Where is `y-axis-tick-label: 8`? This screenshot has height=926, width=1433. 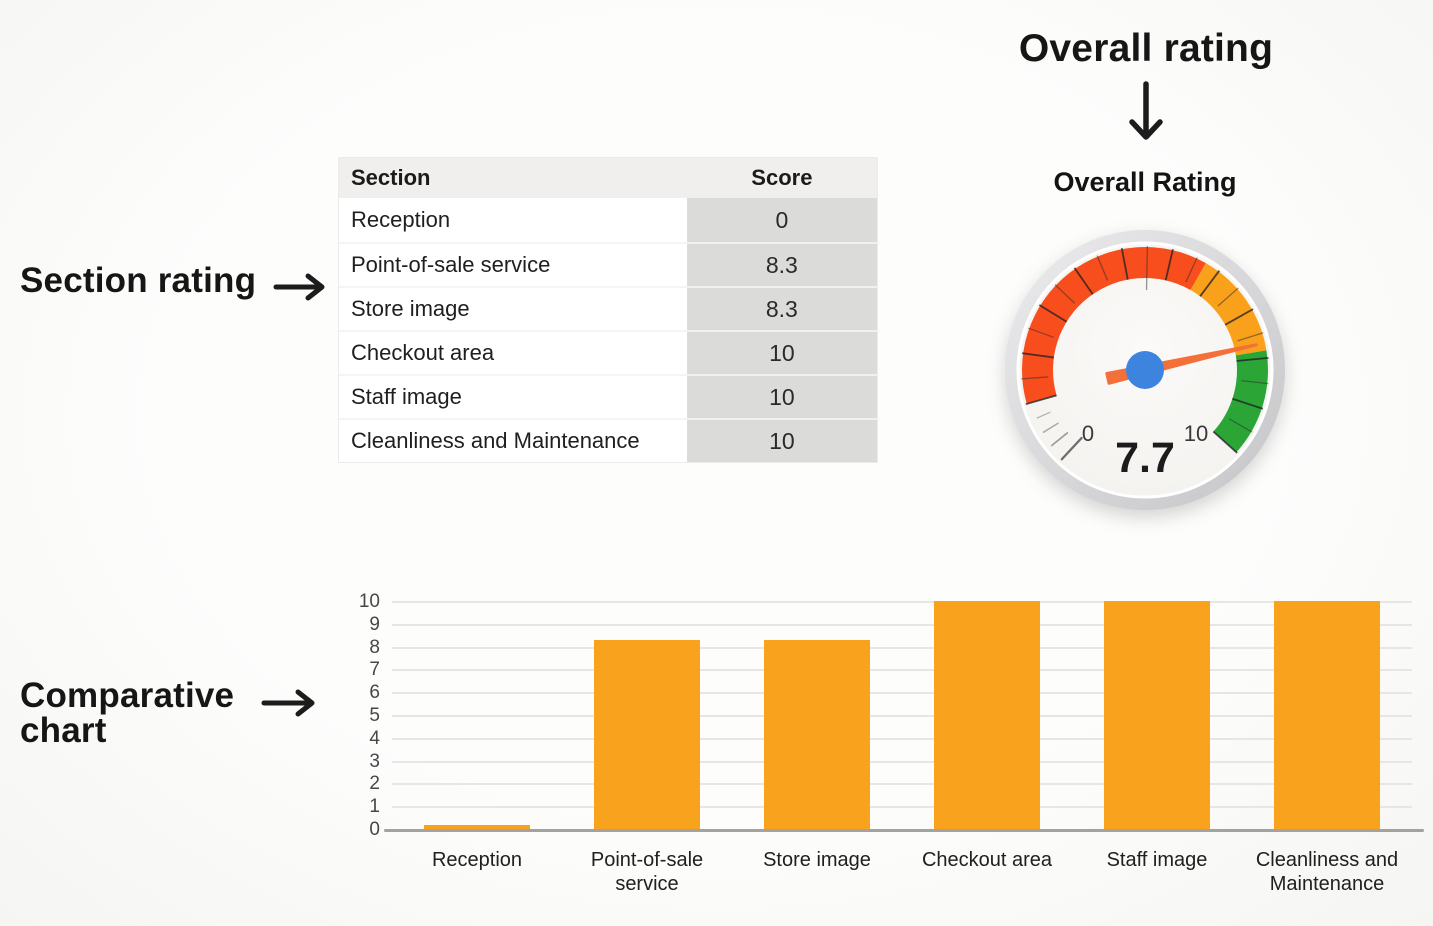 y-axis-tick-label: 8 is located at coordinates (374, 647).